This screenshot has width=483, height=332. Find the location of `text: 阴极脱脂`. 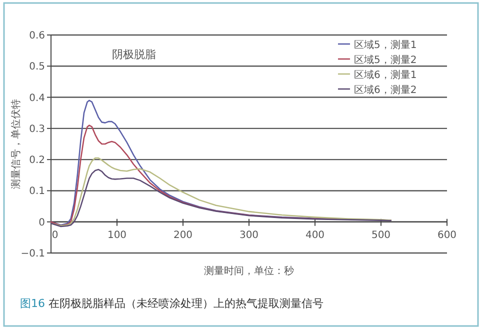

text: 阴极脱脂 is located at coordinates (134, 54).